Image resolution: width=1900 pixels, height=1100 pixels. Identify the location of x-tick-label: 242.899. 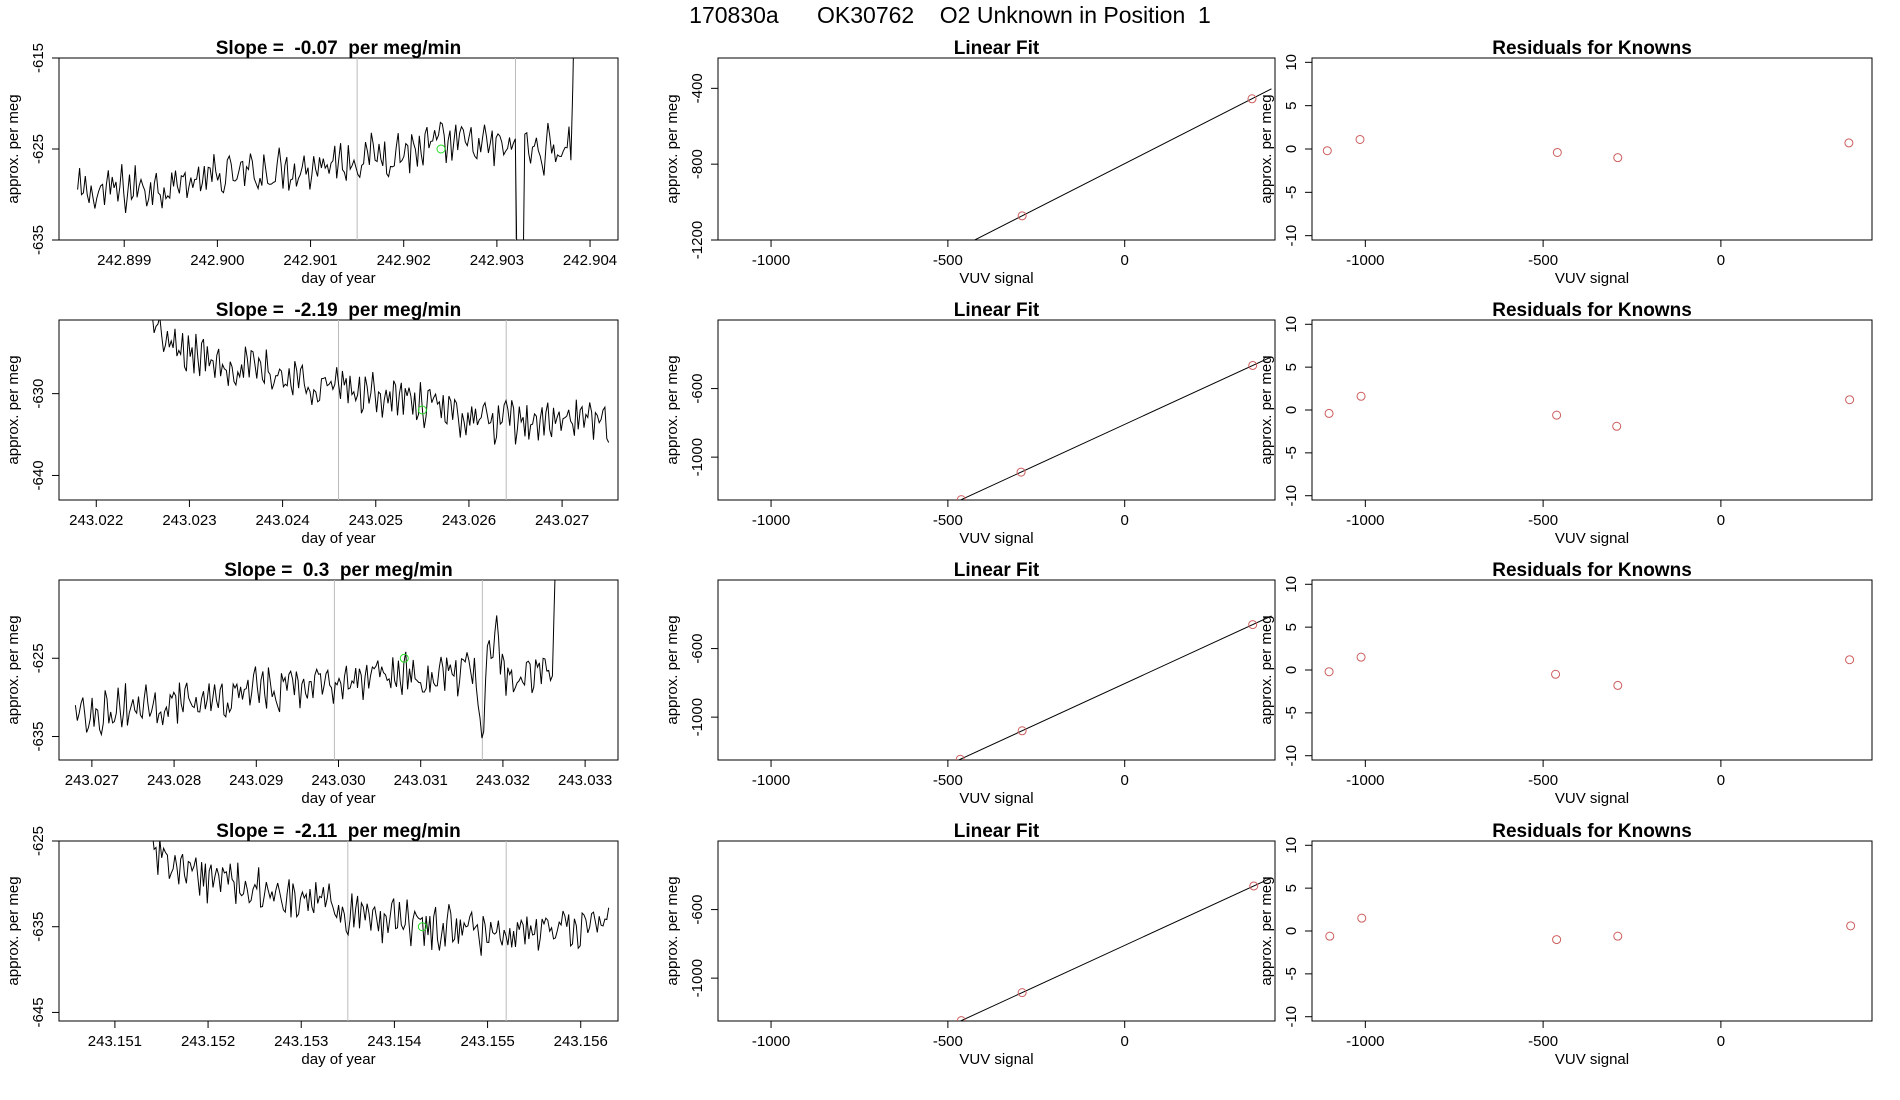
(124, 260).